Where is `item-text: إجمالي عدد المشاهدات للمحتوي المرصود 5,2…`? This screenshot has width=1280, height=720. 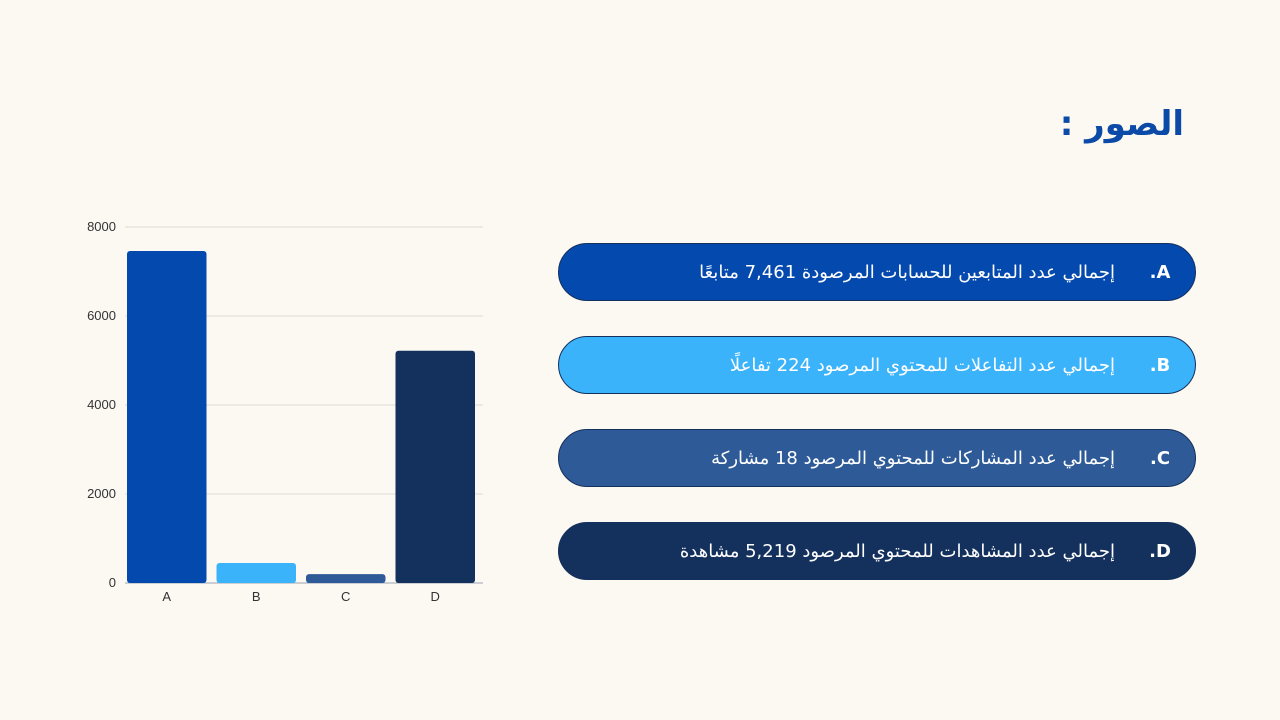
item-text: إجمالي عدد المشاهدات للمحتوي المرصود 5,2… is located at coordinates (897, 551).